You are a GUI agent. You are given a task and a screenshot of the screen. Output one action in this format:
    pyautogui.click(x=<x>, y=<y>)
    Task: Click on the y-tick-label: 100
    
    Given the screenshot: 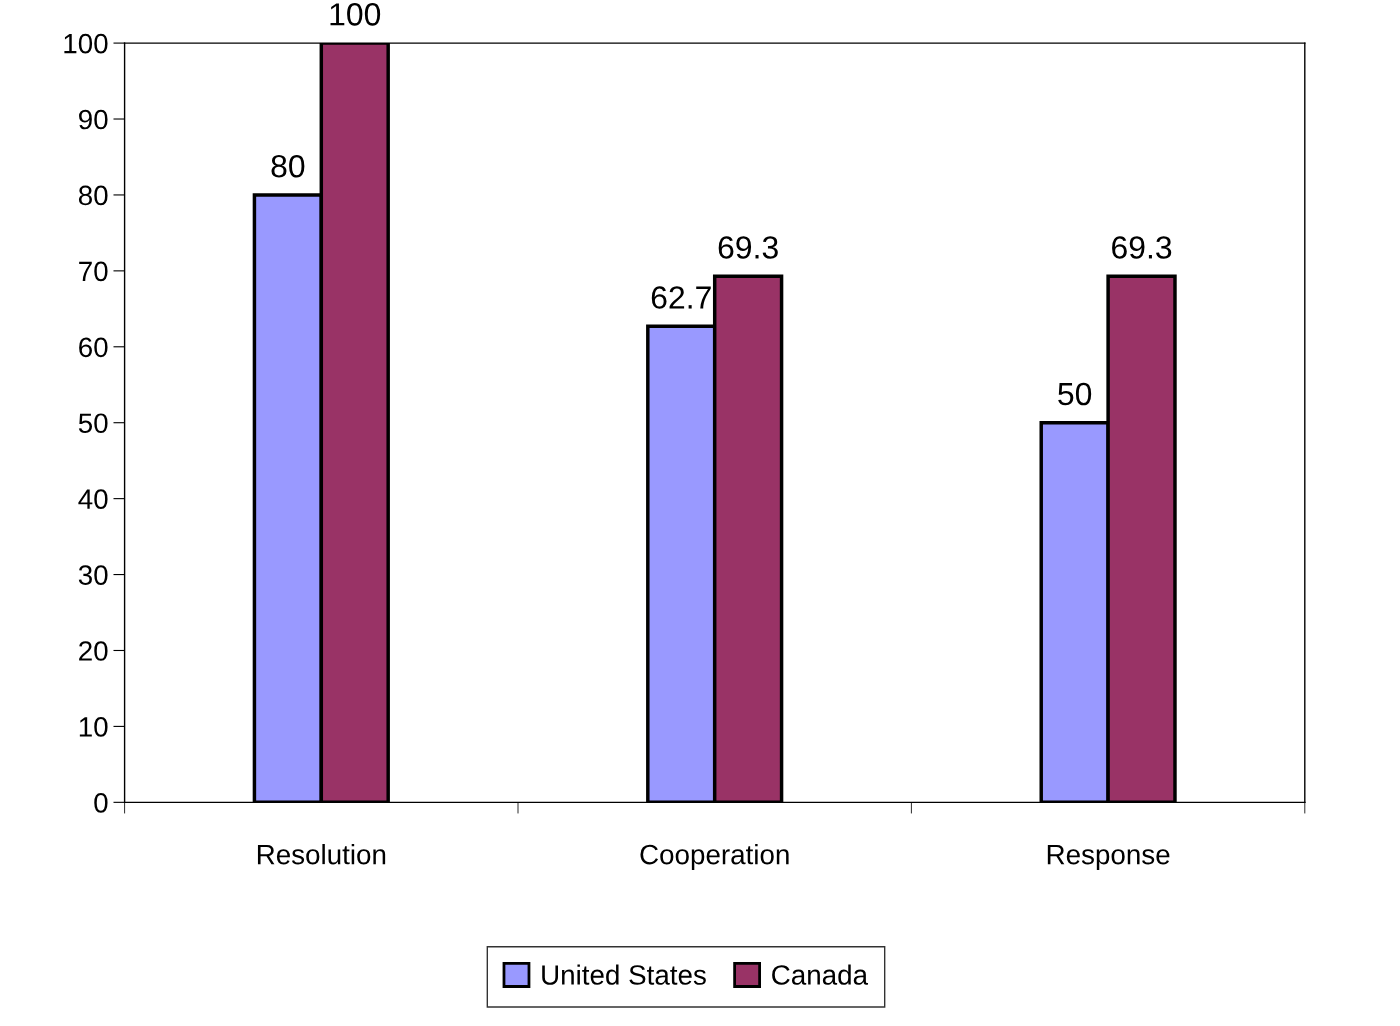 What is the action you would take?
    pyautogui.click(x=86, y=43)
    